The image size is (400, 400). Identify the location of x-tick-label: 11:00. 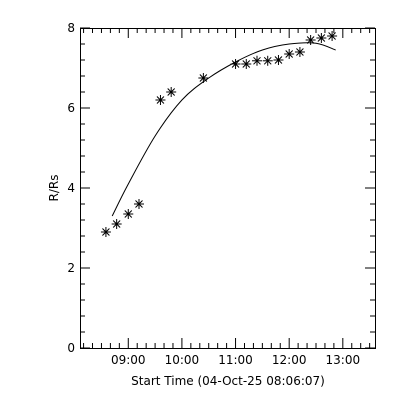
(235, 360).